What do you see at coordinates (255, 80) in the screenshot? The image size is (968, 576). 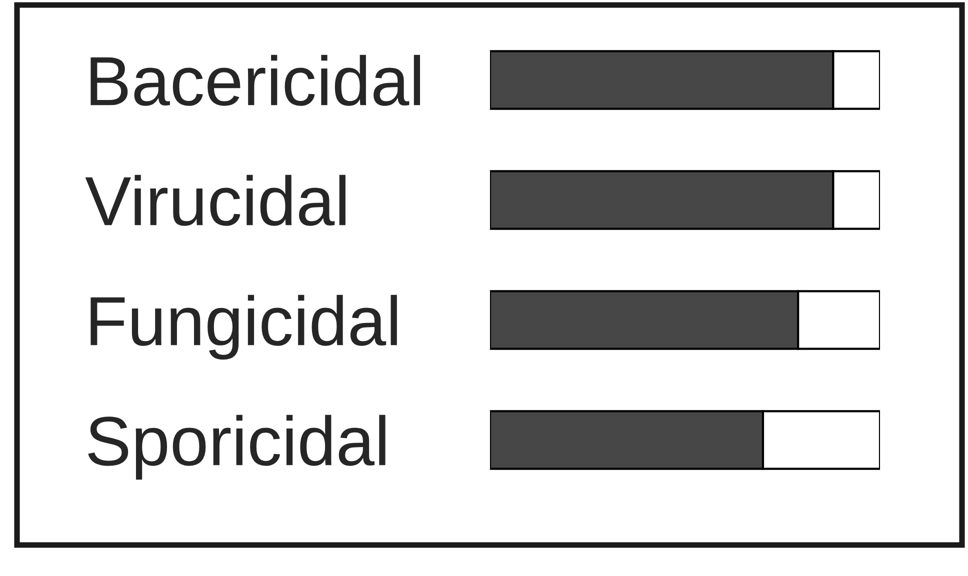 I see `y-tick-label: Bacericidal` at bounding box center [255, 80].